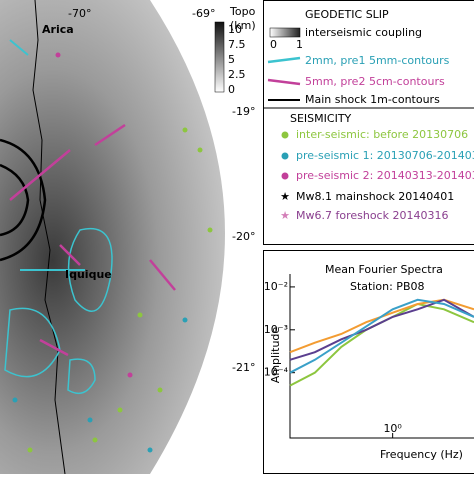 The height and width of the screenshot is (478, 474). What do you see at coordinates (237, 74) in the screenshot?
I see `topo-tick: 2.5` at bounding box center [237, 74].